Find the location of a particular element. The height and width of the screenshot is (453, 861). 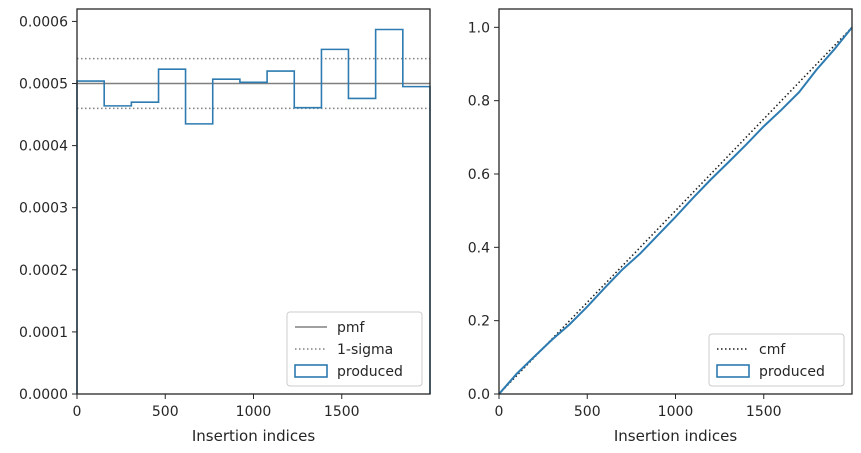

y-tick-label: 0.8 is located at coordinates (479, 102).